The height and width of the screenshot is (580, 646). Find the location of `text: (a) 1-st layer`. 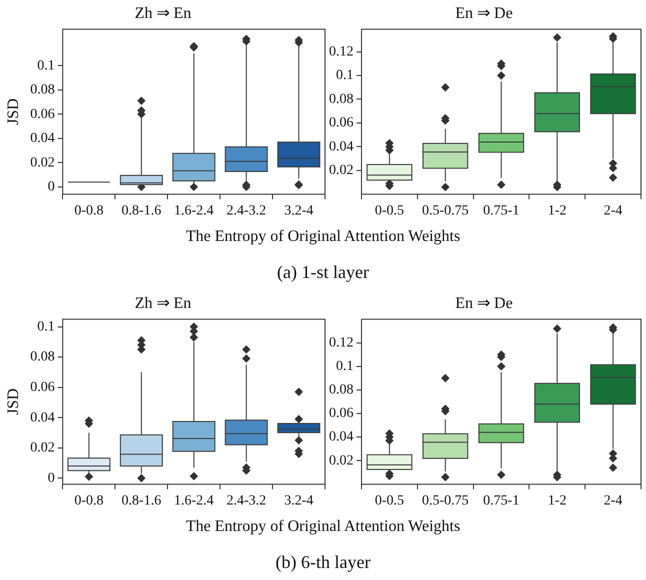

text: (a) 1-st layer is located at coordinates (323, 272).